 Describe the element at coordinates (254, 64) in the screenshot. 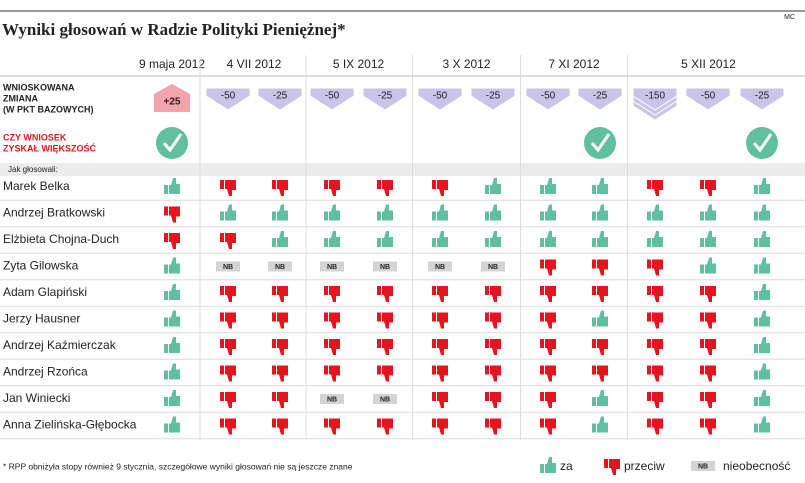

I see `meeting-date: 4 VII 2012` at that location.